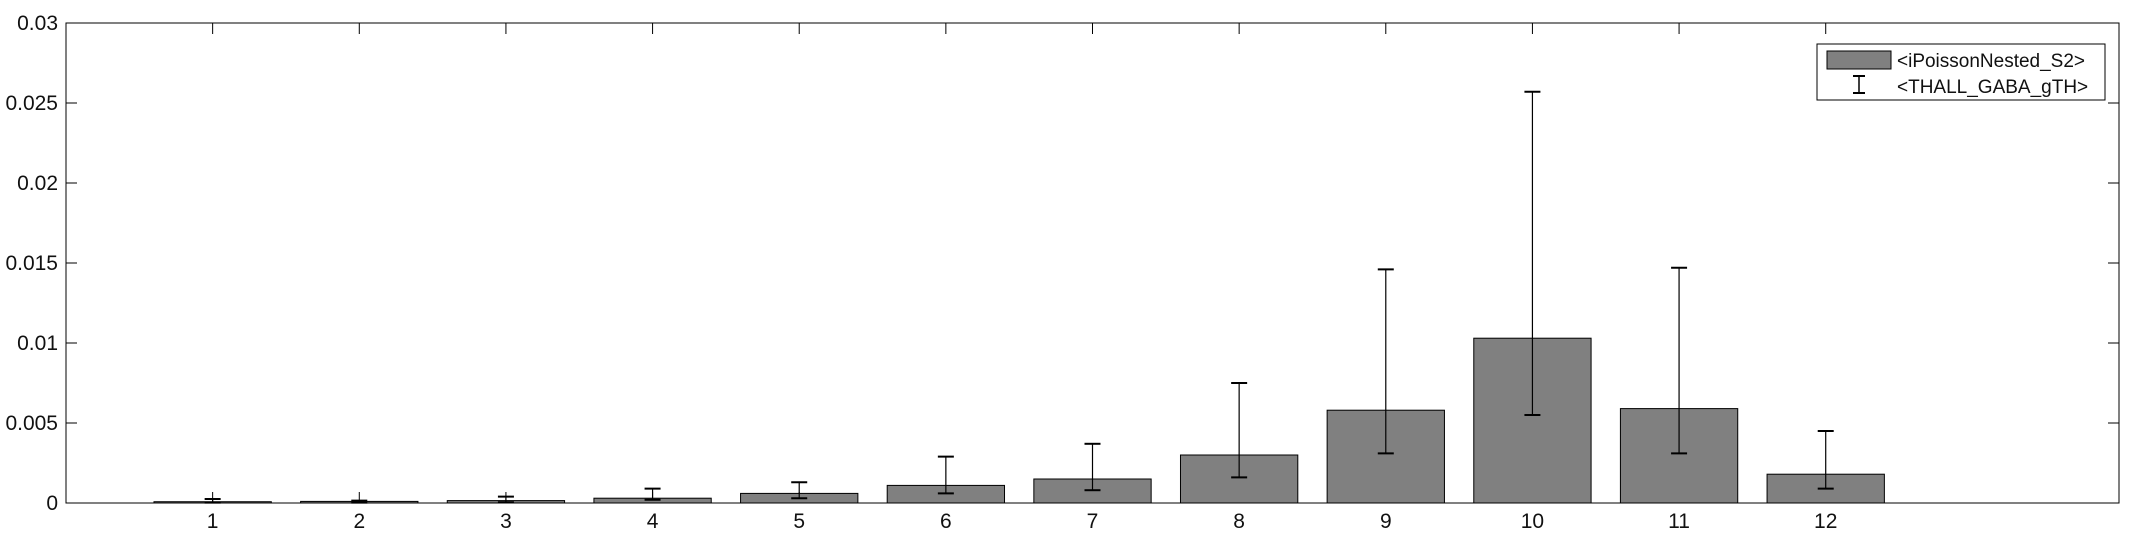  Describe the element at coordinates (1859, 60) in the screenshot. I see `legend-swatch-bars` at that location.